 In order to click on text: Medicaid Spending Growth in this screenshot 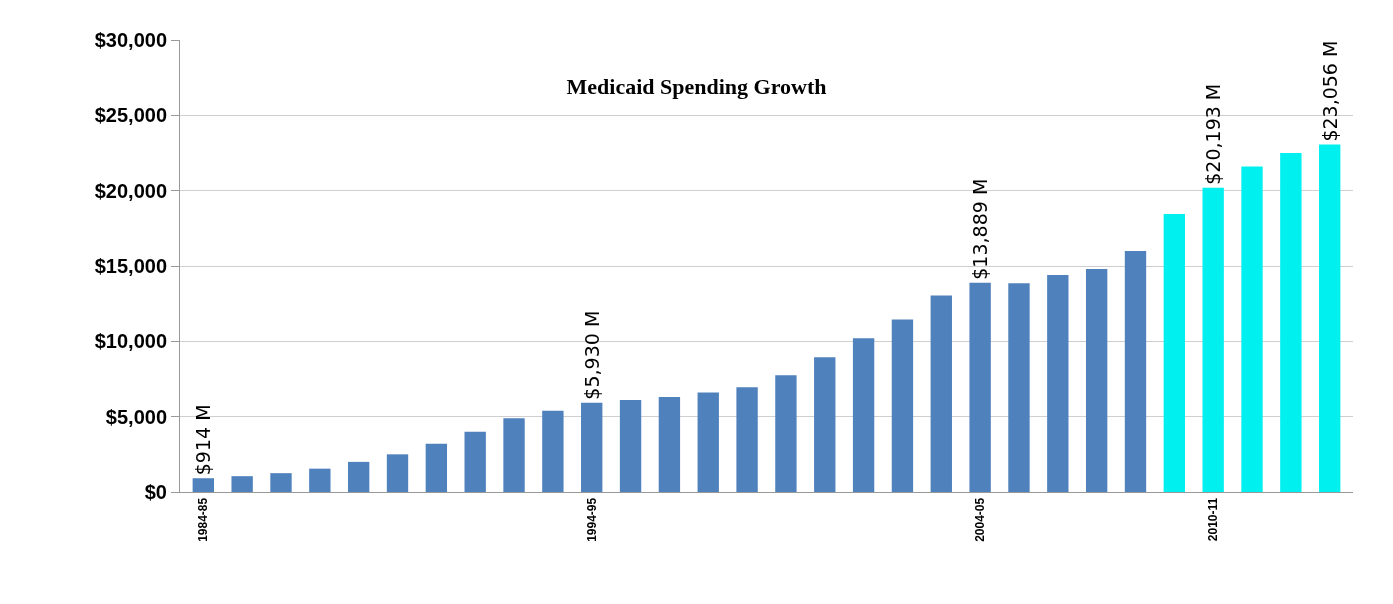, I will do `click(696, 86)`.